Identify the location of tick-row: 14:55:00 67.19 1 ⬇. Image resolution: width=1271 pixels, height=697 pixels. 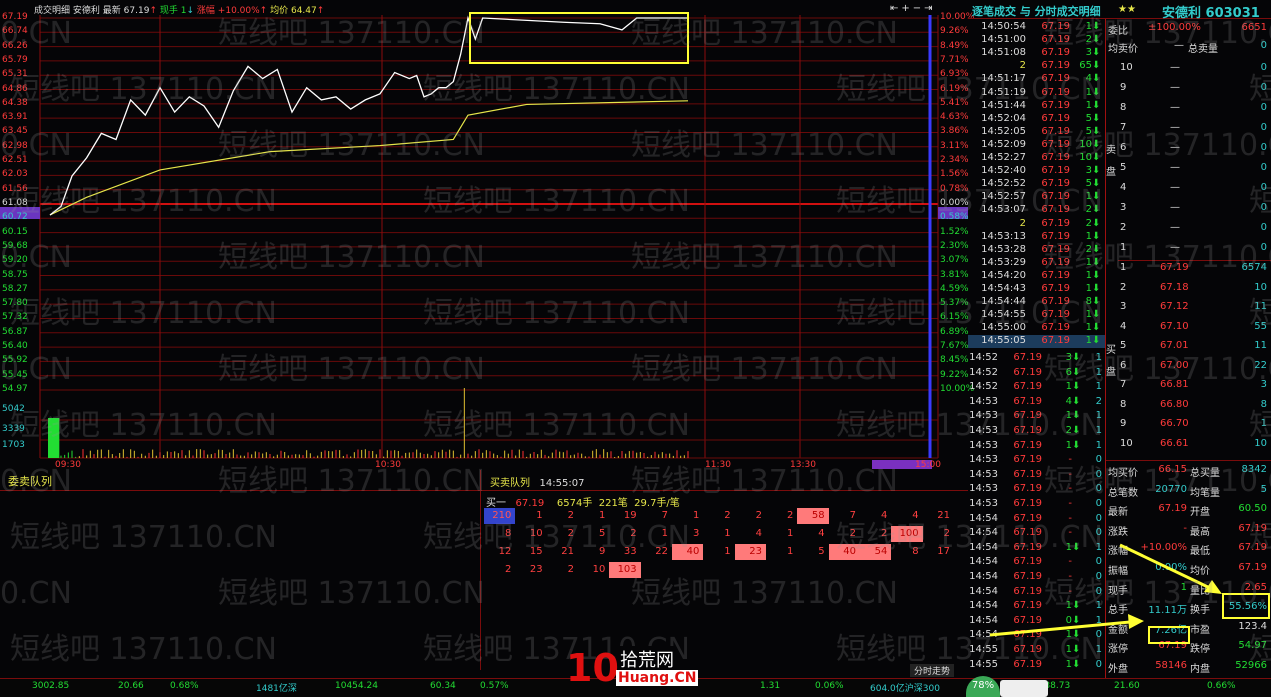
(1036, 328).